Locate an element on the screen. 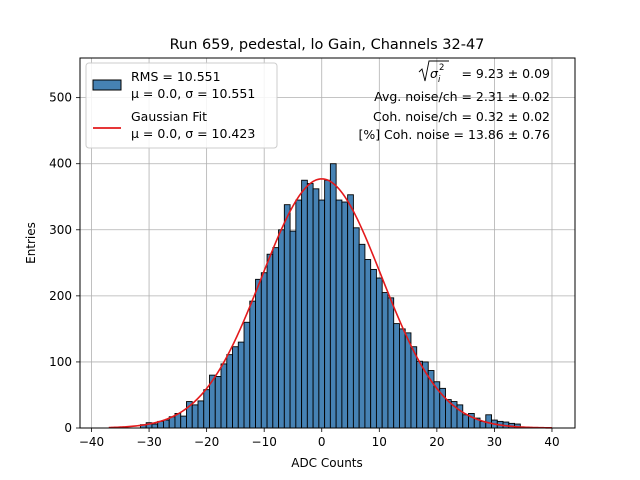  avg-noise-annotation: Avg. noise/ch = 2.31 ± 0.02 is located at coordinates (462, 96).